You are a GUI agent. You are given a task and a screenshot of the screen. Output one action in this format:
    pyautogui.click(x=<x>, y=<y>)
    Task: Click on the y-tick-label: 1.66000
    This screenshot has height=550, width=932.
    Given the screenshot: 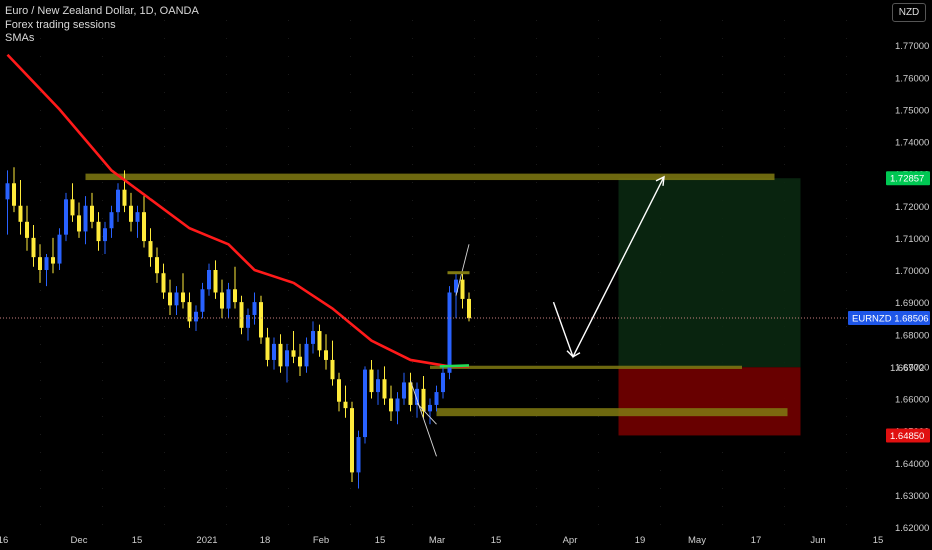 What is the action you would take?
    pyautogui.click(x=912, y=400)
    